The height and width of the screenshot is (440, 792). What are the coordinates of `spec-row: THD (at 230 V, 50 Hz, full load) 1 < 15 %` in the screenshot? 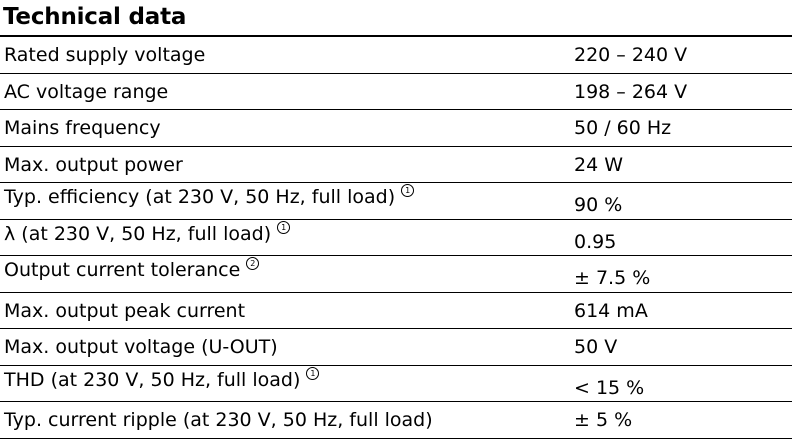 It's located at (396, 384).